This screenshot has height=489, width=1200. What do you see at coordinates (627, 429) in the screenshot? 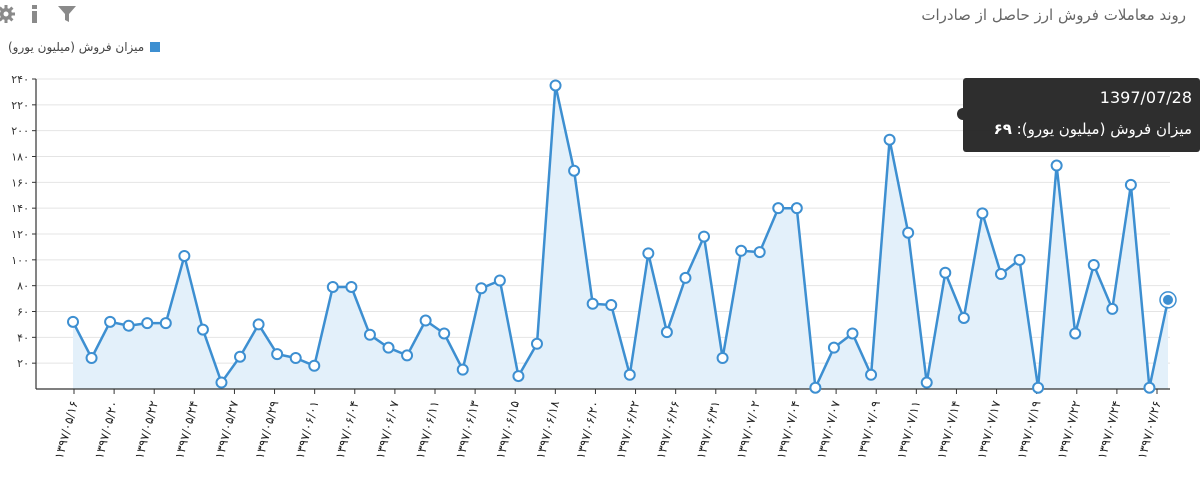
I see `x-tick-label: ۱۳۹۷/۰۶/۲۲` at bounding box center [627, 429].